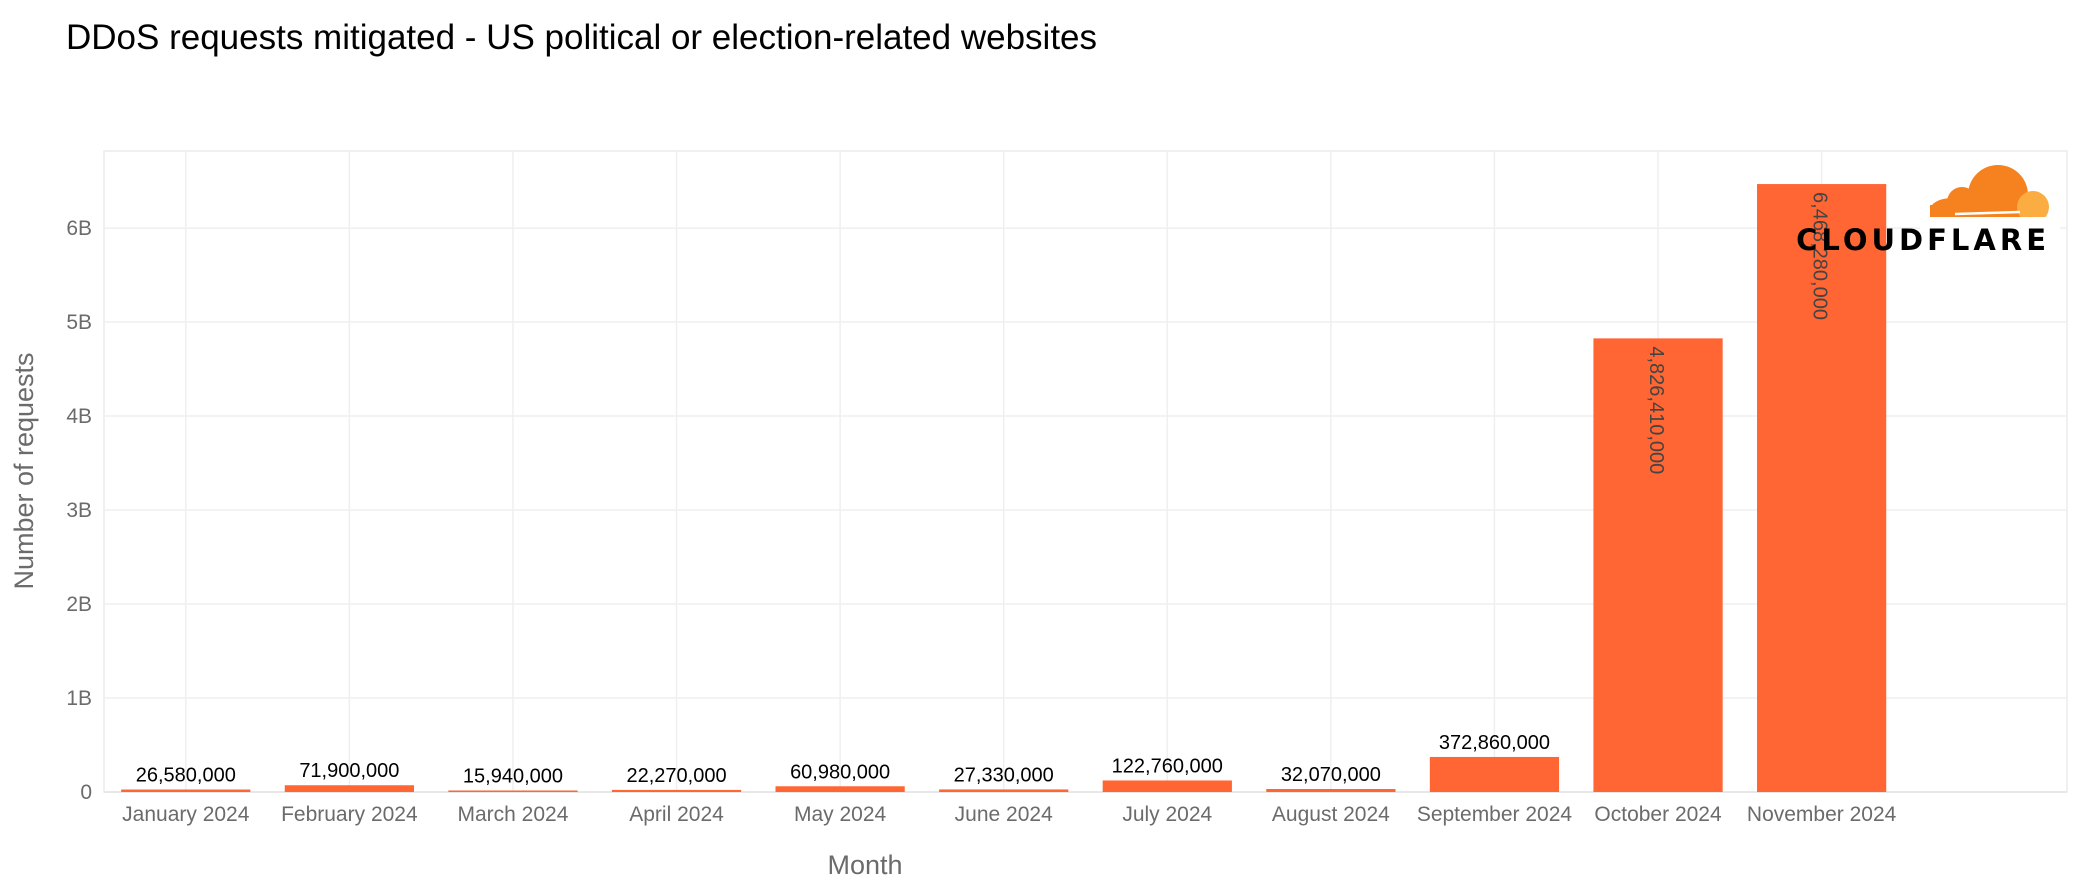  What do you see at coordinates (676, 814) in the screenshot?
I see `x-tick-label: April 2024` at bounding box center [676, 814].